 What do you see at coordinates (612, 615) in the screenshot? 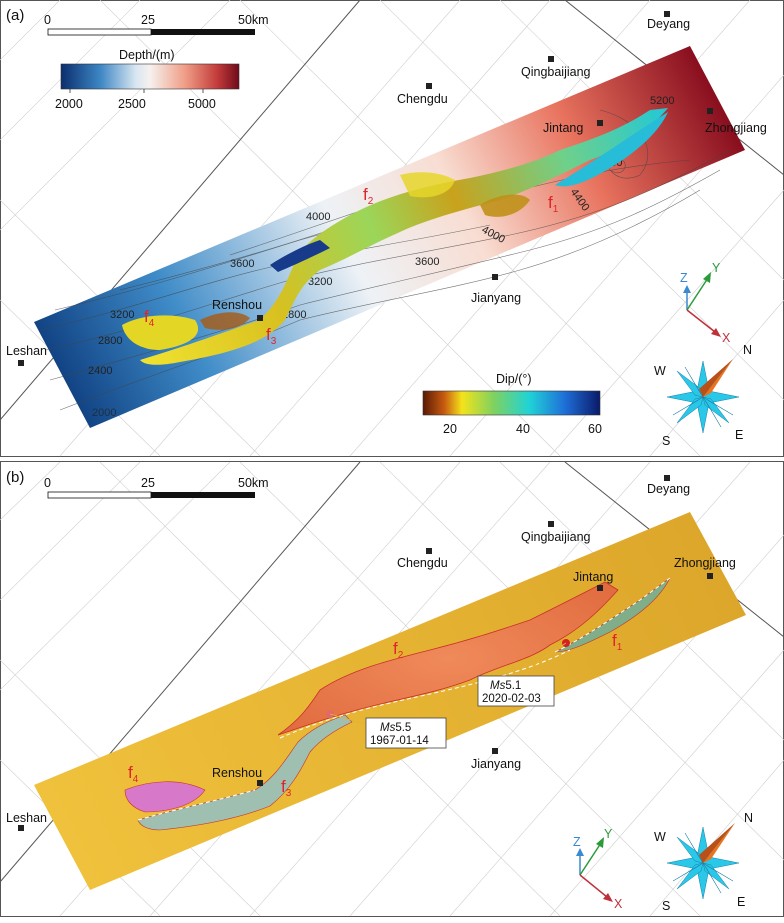
I see `fault-f1-dashed-trace` at bounding box center [612, 615].